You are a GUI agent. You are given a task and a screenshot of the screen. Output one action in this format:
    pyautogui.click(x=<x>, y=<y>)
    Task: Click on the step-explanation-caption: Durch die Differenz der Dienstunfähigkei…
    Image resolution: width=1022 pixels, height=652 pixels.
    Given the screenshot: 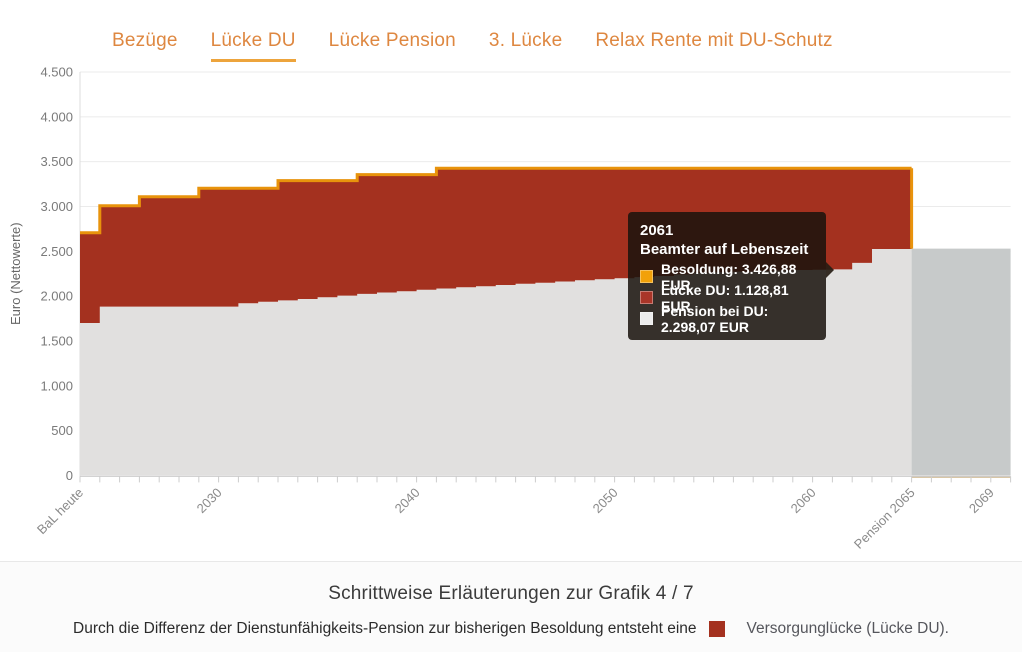 What is the action you would take?
    pyautogui.click(x=511, y=629)
    